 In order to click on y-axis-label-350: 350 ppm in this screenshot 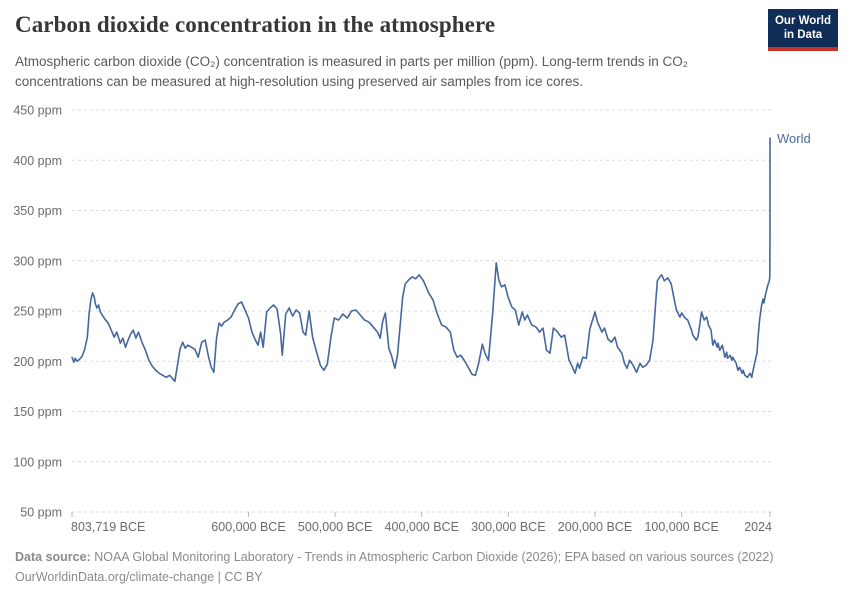, I will do `click(37, 211)`.